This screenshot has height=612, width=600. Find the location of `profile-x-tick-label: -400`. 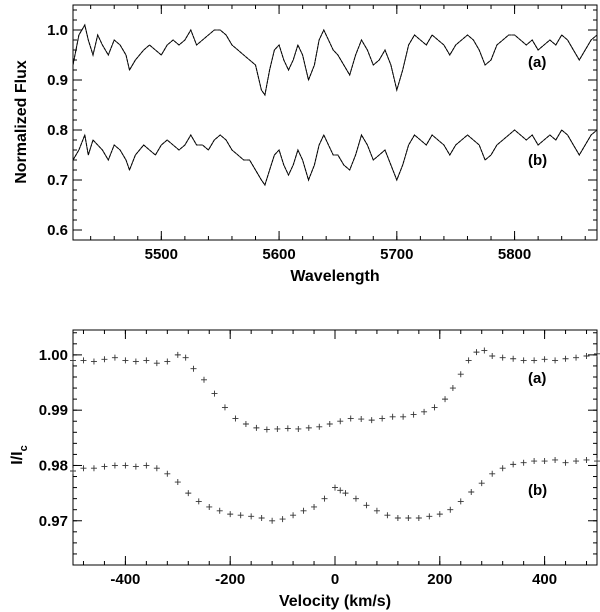

profile-x-tick-label: -400 is located at coordinates (125, 579).